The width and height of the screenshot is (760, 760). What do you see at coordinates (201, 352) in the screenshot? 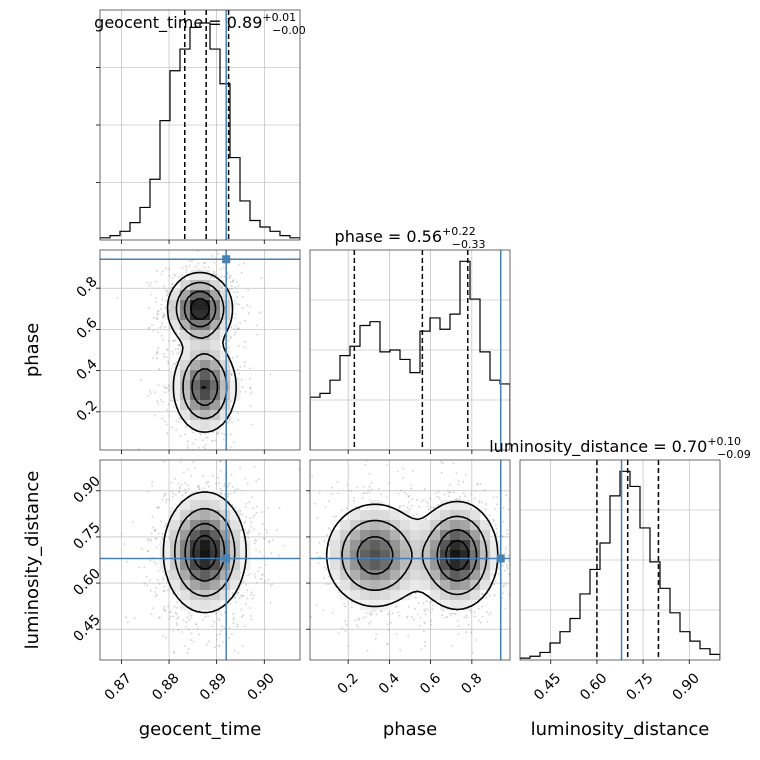
I see `contour-lines` at bounding box center [201, 352].